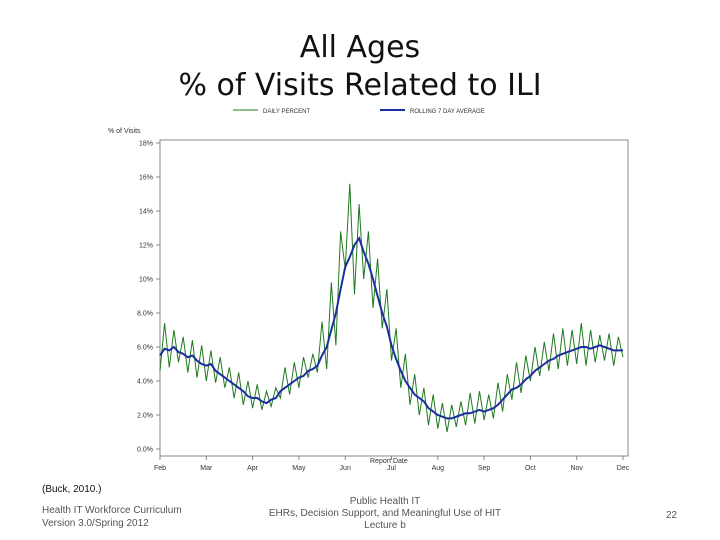  What do you see at coordinates (146, 144) in the screenshot?
I see `y-tick-label: 18%` at bounding box center [146, 144].